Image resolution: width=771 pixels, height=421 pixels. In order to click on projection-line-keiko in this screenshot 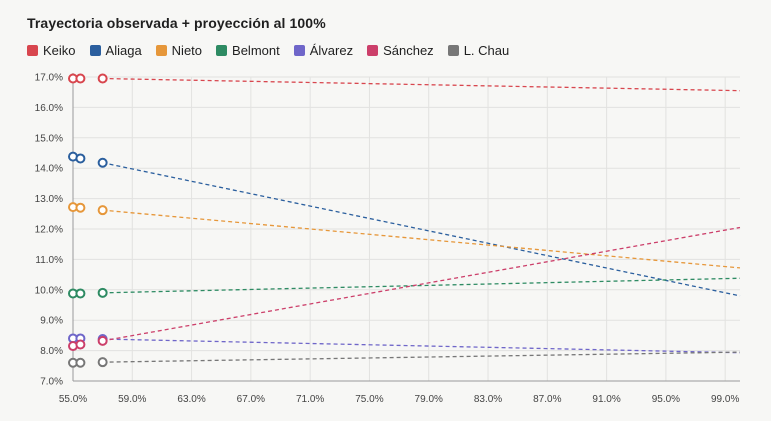, I will do `click(421, 84)`.